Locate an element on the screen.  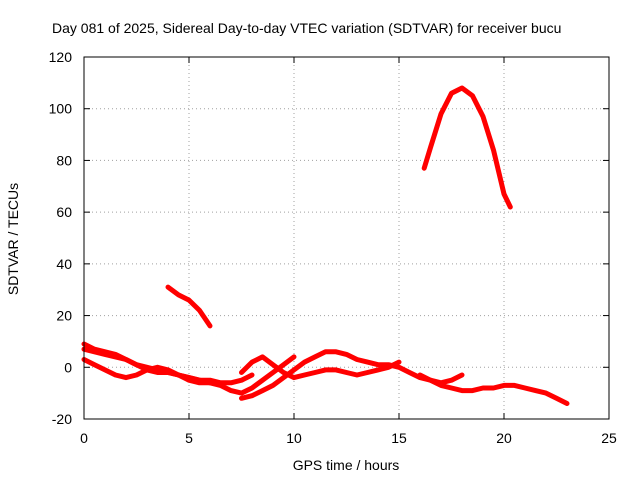
x-tick-label: 20 is located at coordinates (504, 438).